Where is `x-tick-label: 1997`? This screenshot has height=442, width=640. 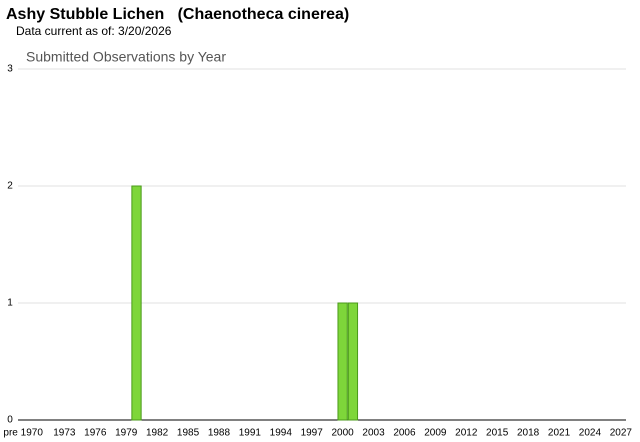
x-tick-label: 1997 is located at coordinates (312, 433).